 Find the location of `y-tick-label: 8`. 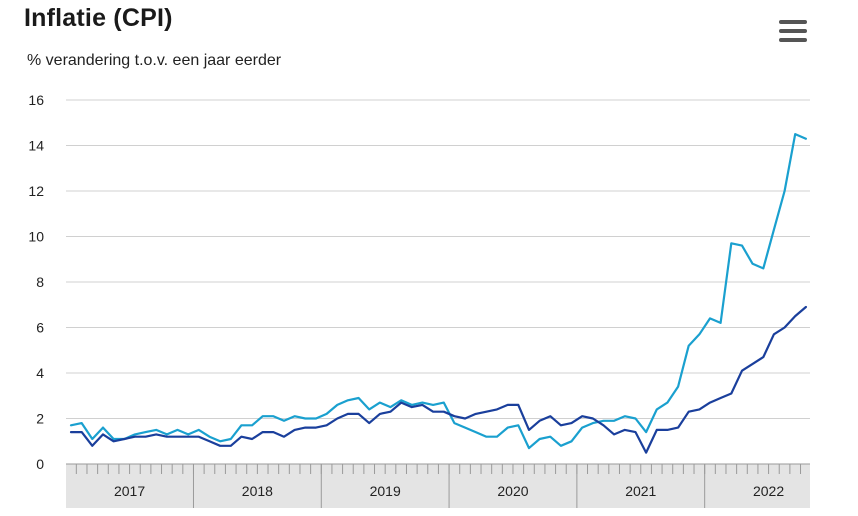

y-tick-label: 8 is located at coordinates (40, 282).